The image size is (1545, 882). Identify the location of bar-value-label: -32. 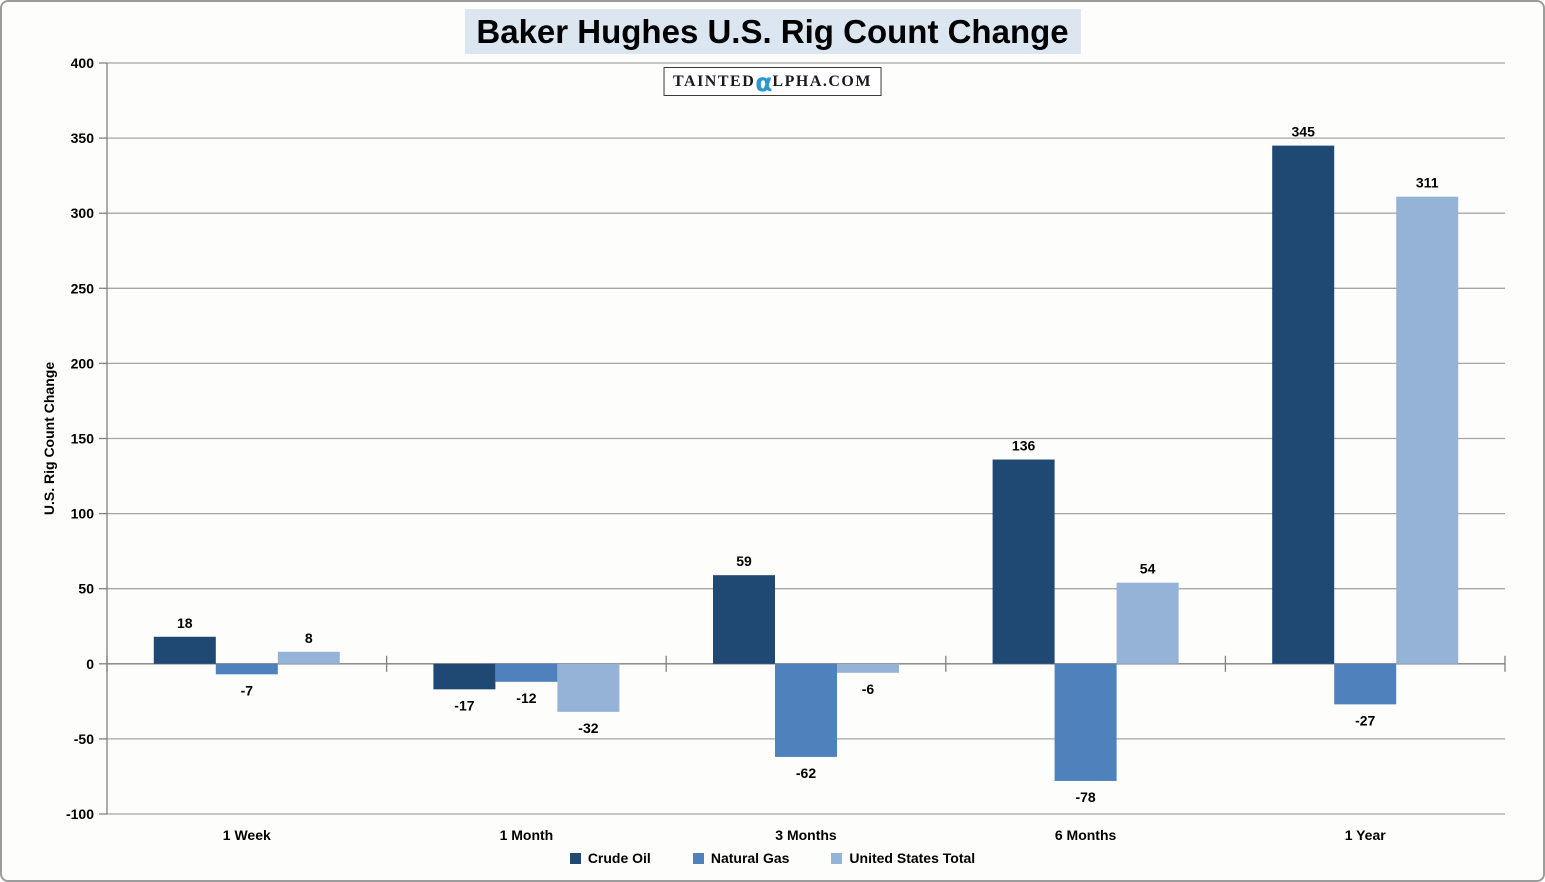
(588, 728).